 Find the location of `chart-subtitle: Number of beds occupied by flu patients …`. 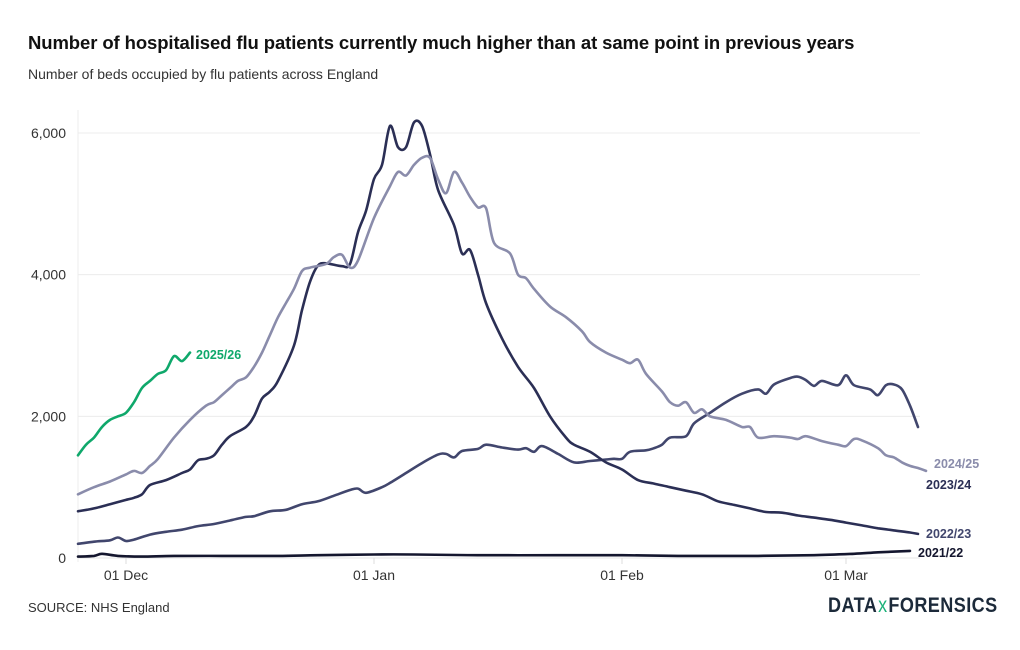

chart-subtitle: Number of beds occupied by flu patients … is located at coordinates (203, 74).